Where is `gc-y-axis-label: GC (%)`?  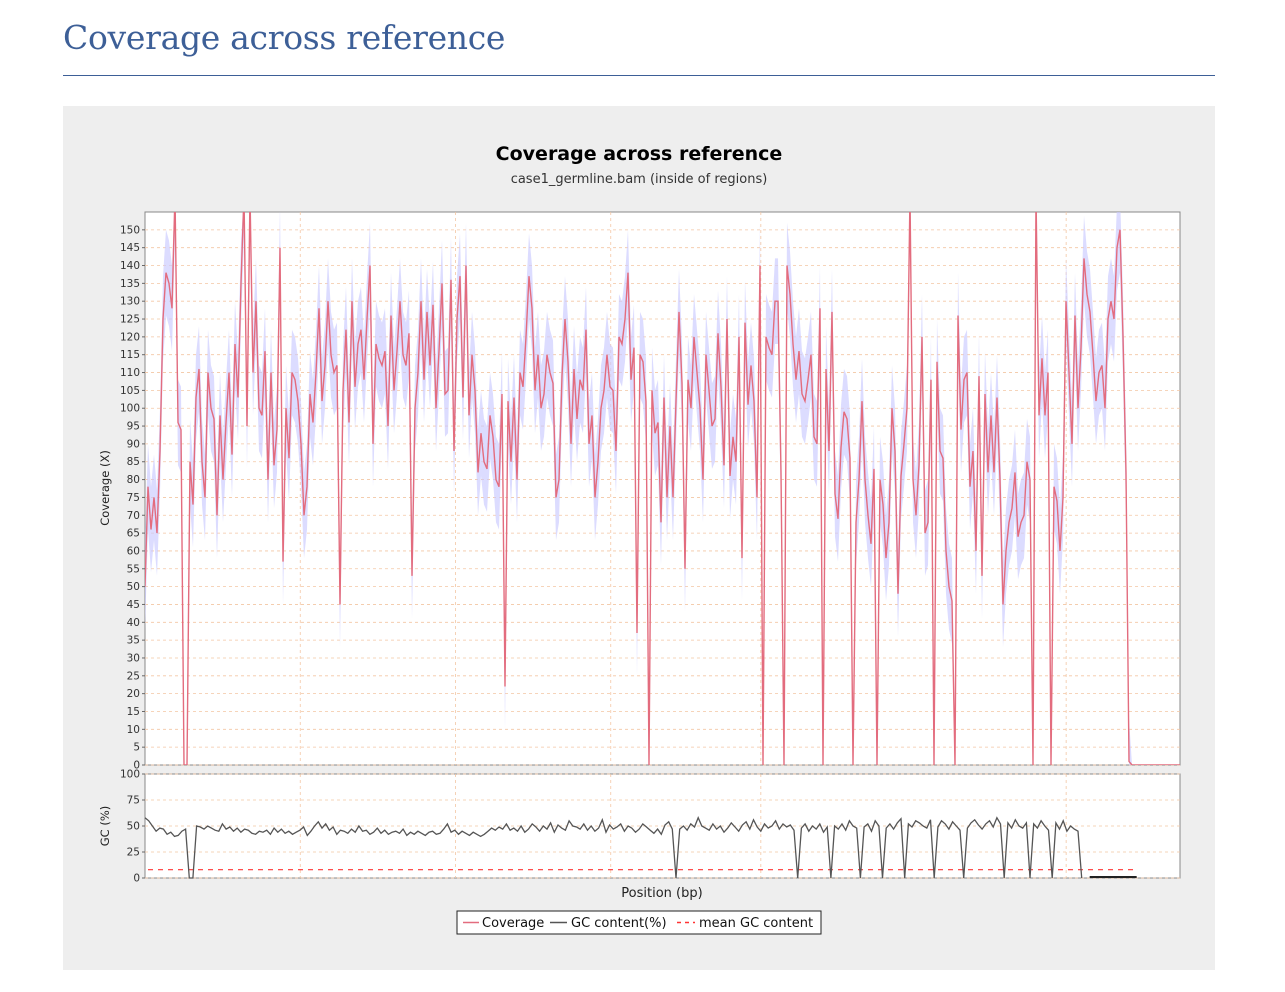
gc-y-axis-label: GC (%) is located at coordinates (105, 826).